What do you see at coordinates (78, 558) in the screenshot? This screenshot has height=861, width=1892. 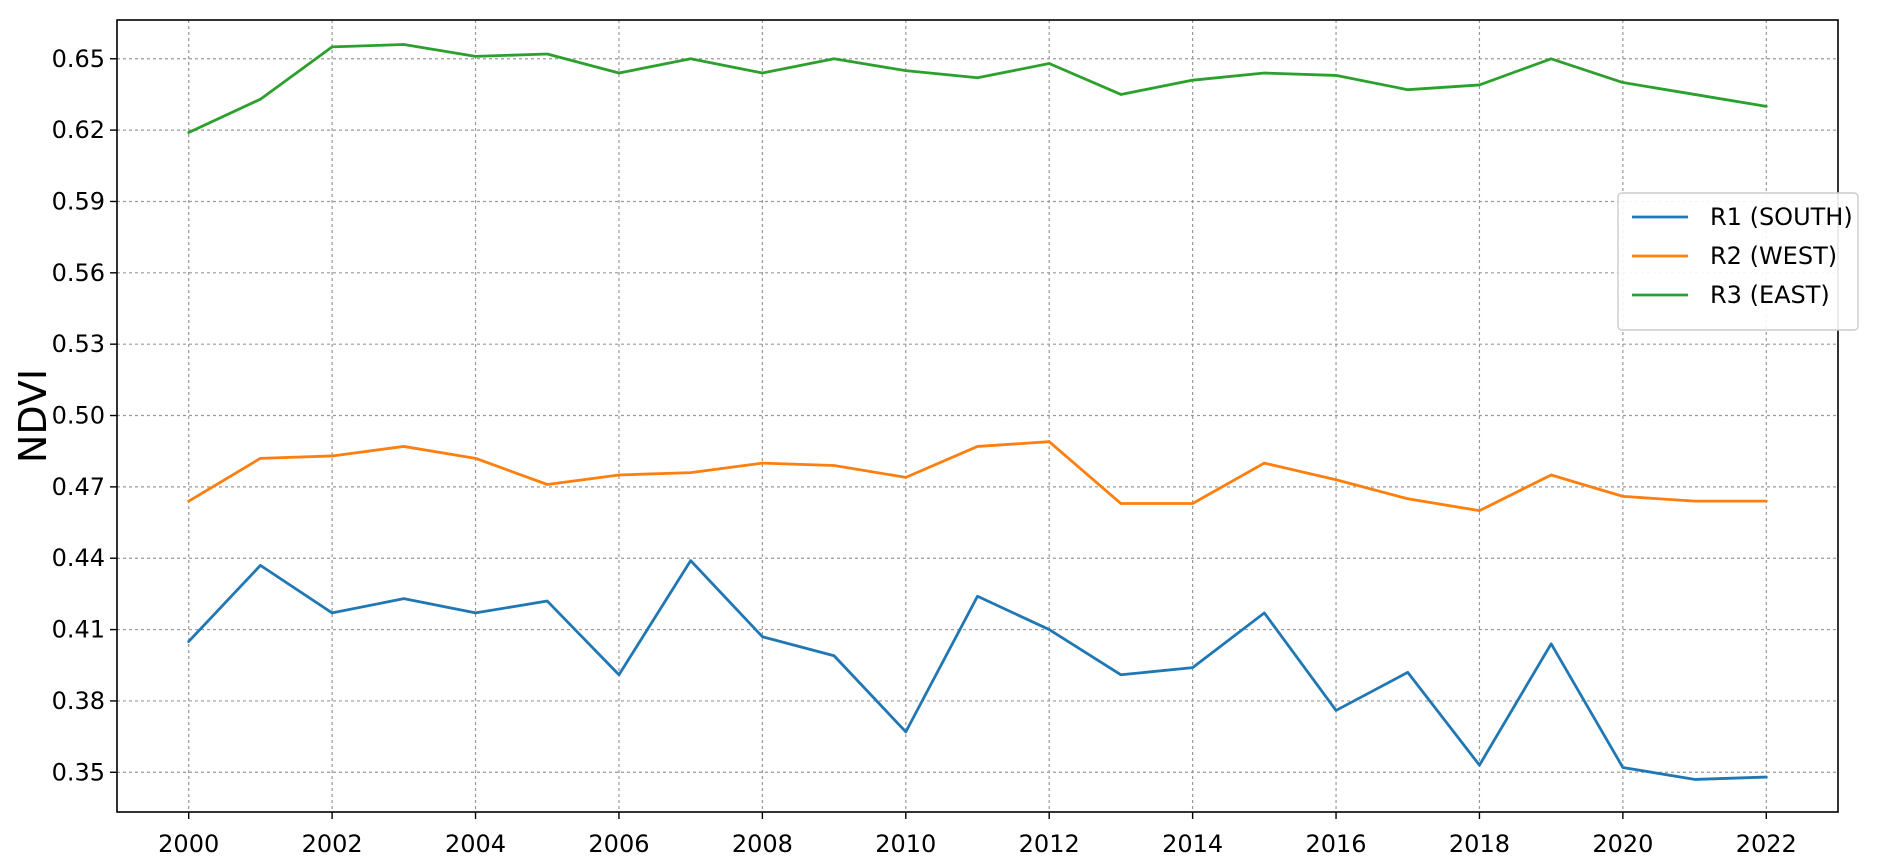 I see `y-tick-label: 0.44` at bounding box center [78, 558].